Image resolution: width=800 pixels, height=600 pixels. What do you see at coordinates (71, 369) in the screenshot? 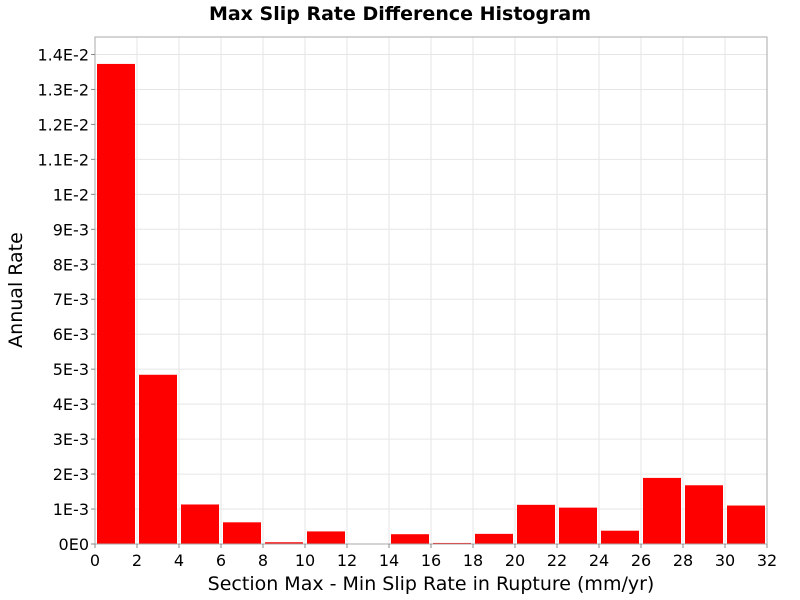
I see `y-tick-label: 5E-3` at bounding box center [71, 369].